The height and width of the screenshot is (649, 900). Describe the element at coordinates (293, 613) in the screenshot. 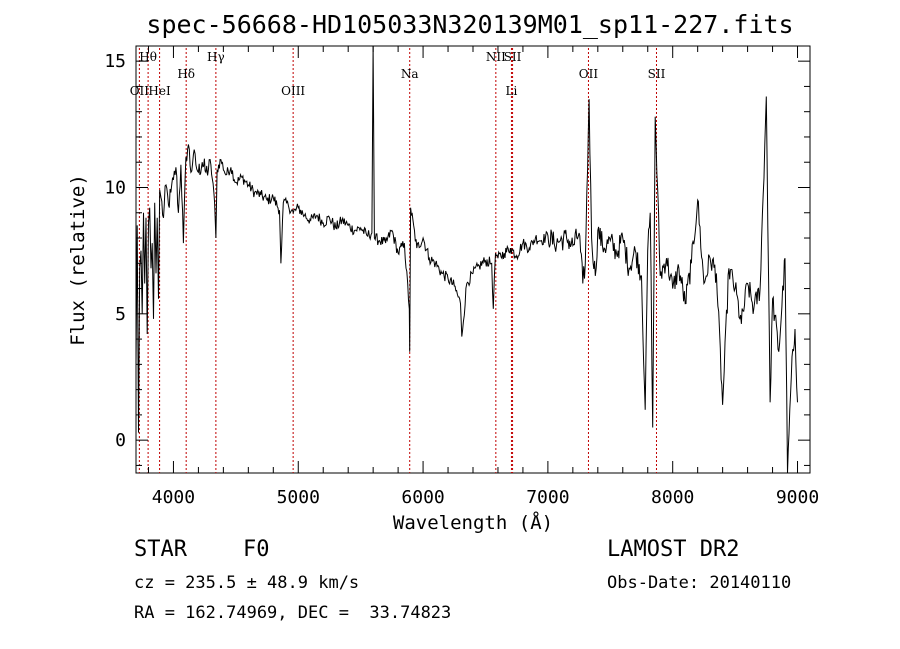

I see `coordinates-text: RA = 162.74969, DEC = 33.74823` at that location.